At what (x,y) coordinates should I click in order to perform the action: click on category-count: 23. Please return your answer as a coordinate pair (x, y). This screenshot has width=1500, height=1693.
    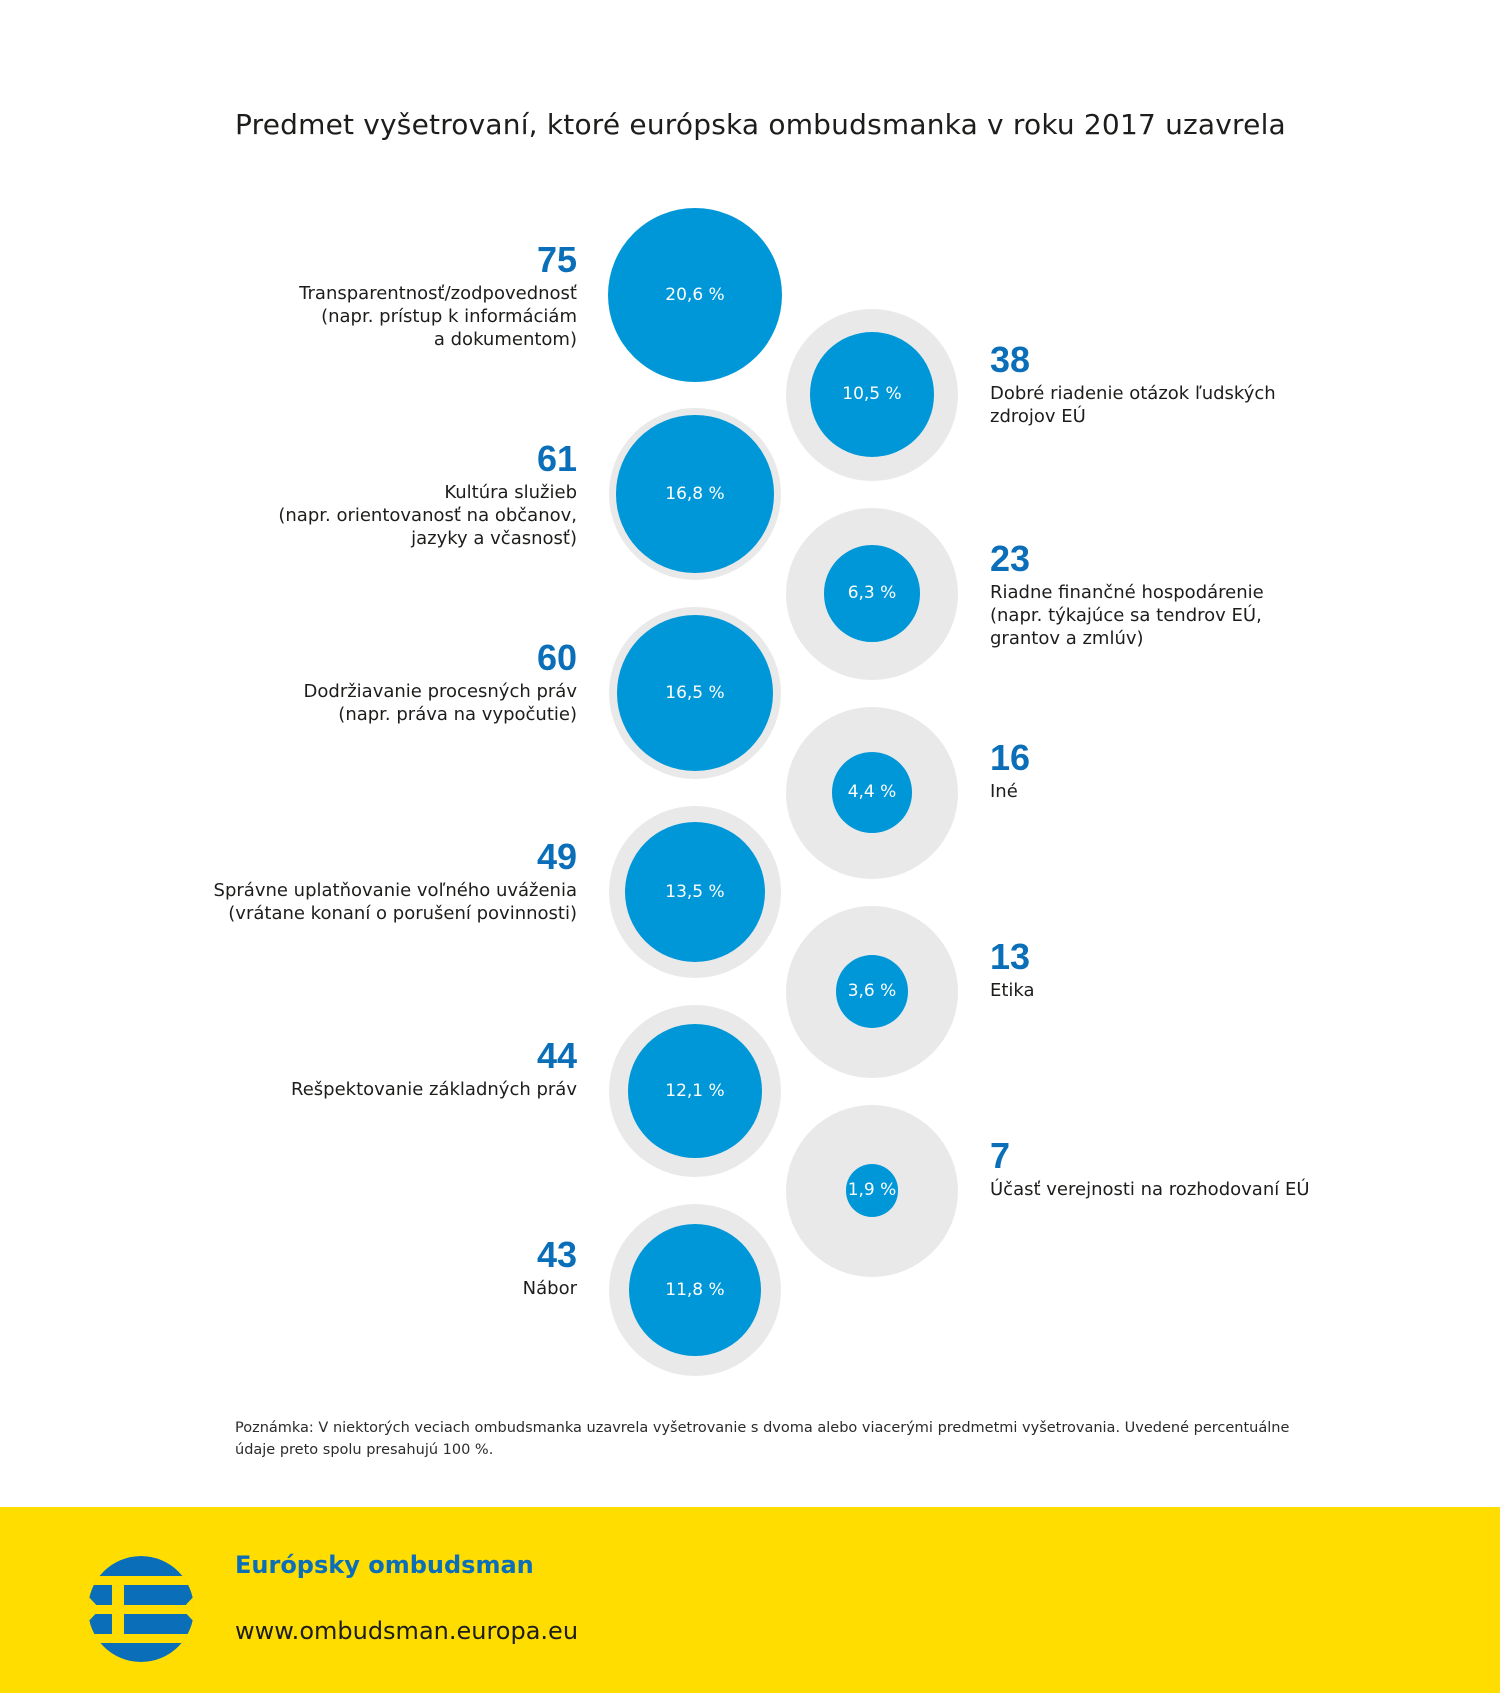
    Looking at the image, I should click on (1010, 558).